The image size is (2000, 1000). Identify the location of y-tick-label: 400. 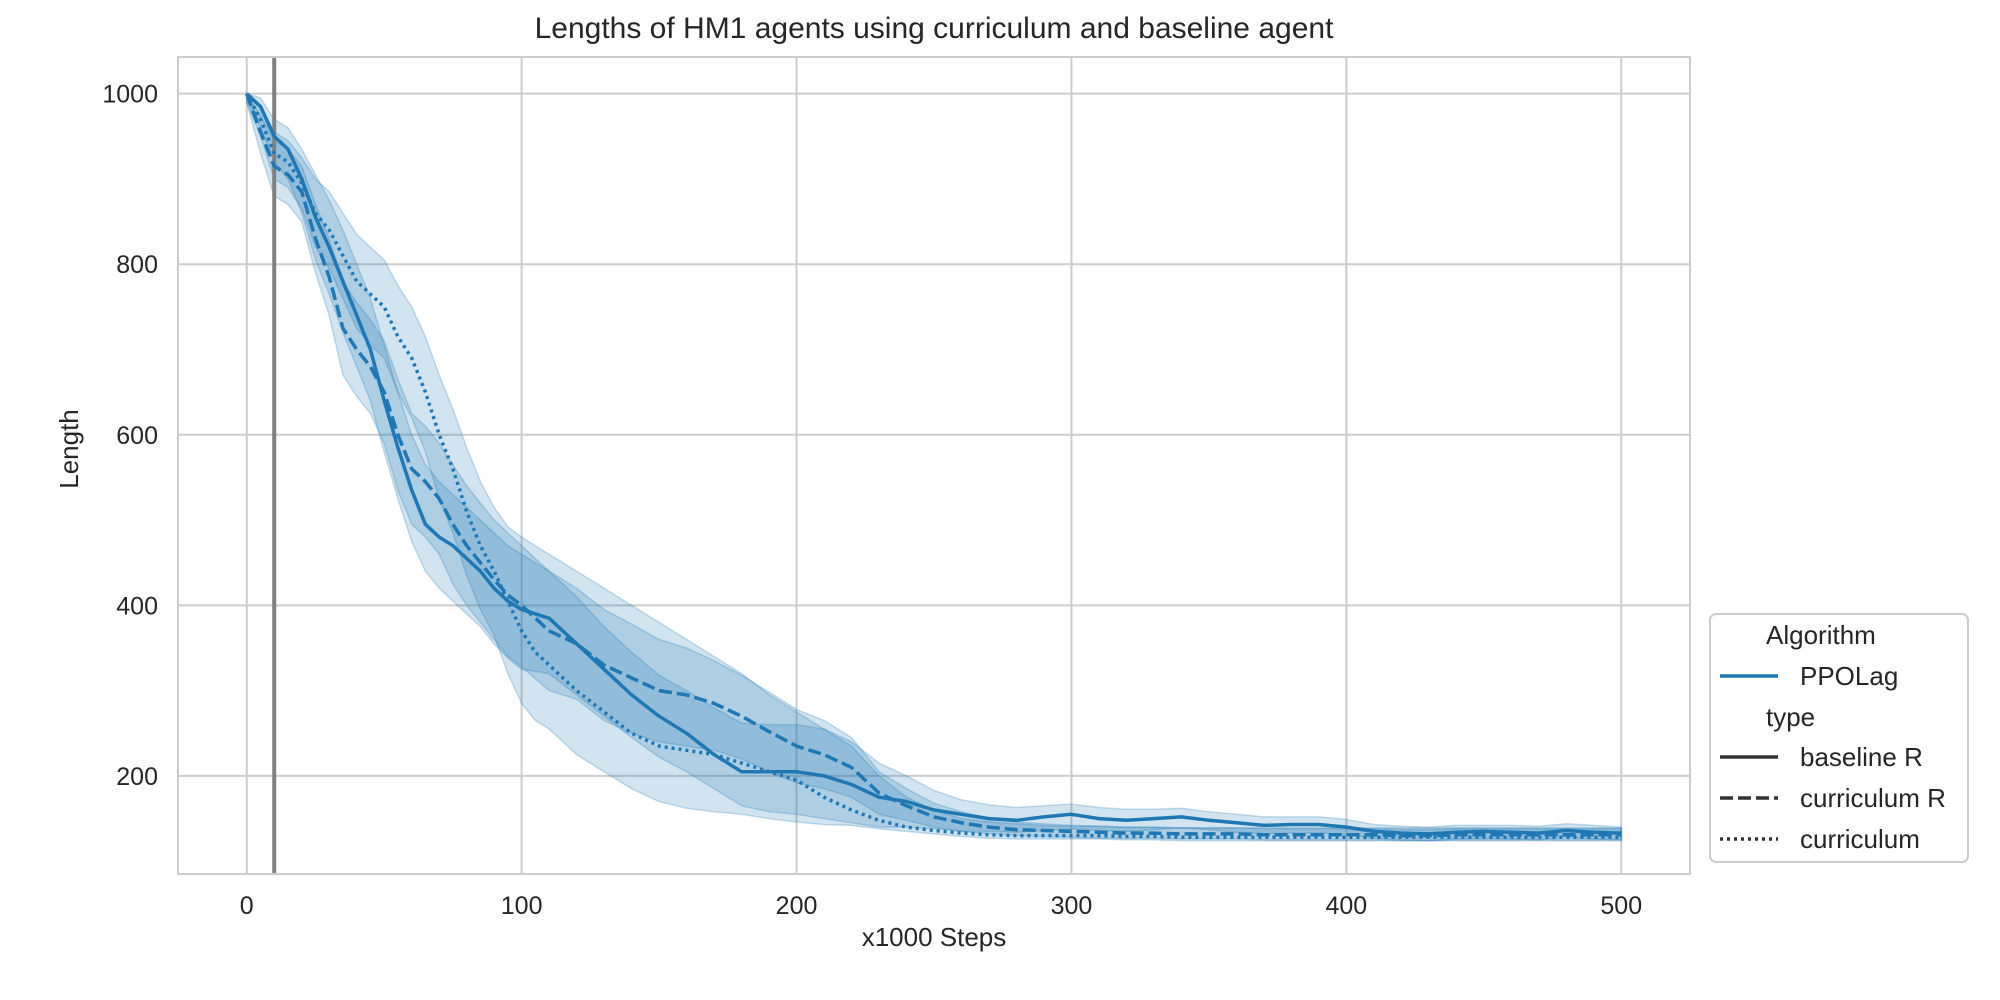
(137, 606).